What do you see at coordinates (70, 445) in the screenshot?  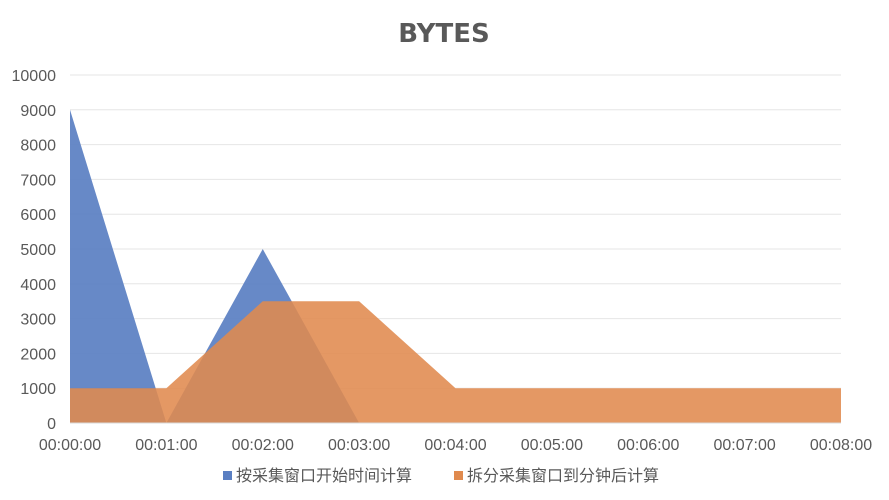 I see `x-tick-label: 00:00:00` at bounding box center [70, 445].